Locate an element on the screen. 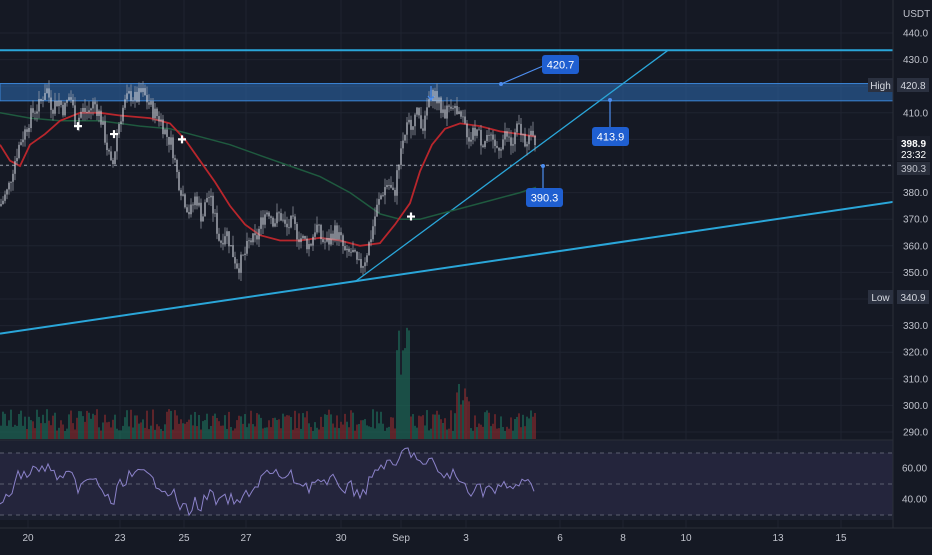 This screenshot has width=932, height=555. price-axis-tick-label: 440.0 is located at coordinates (915, 34).